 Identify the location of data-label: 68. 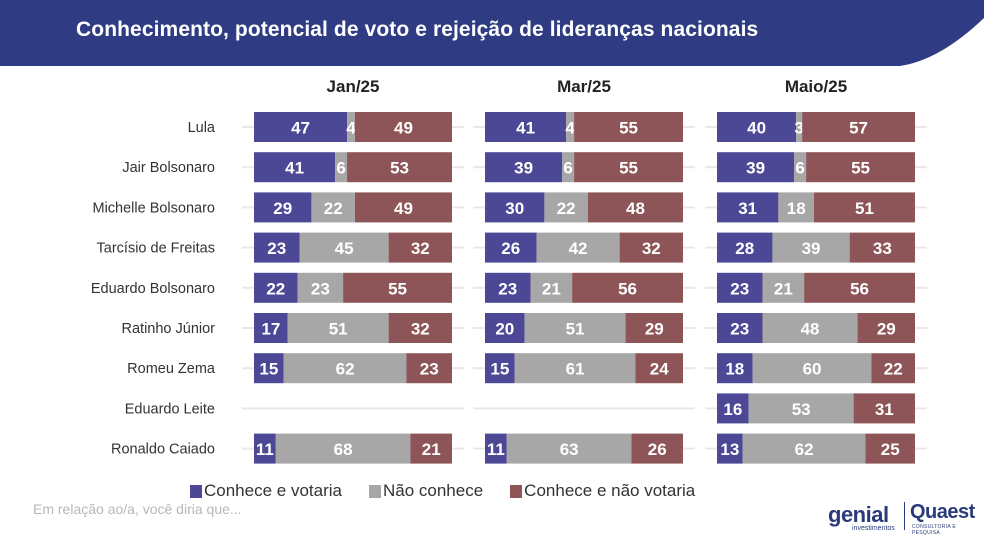
(343, 449).